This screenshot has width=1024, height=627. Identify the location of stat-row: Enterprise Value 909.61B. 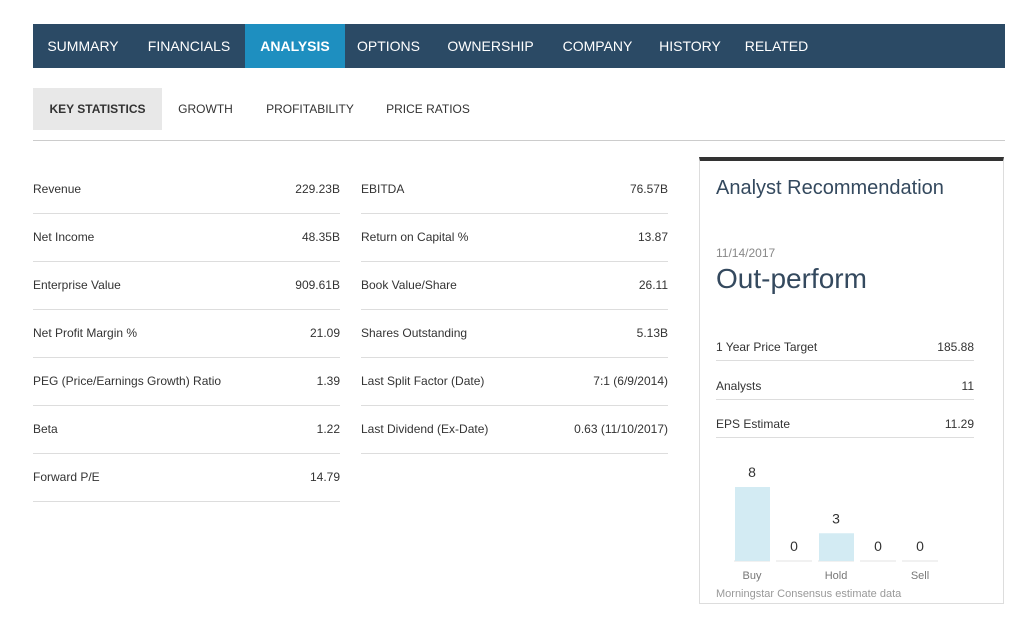
(186, 285).